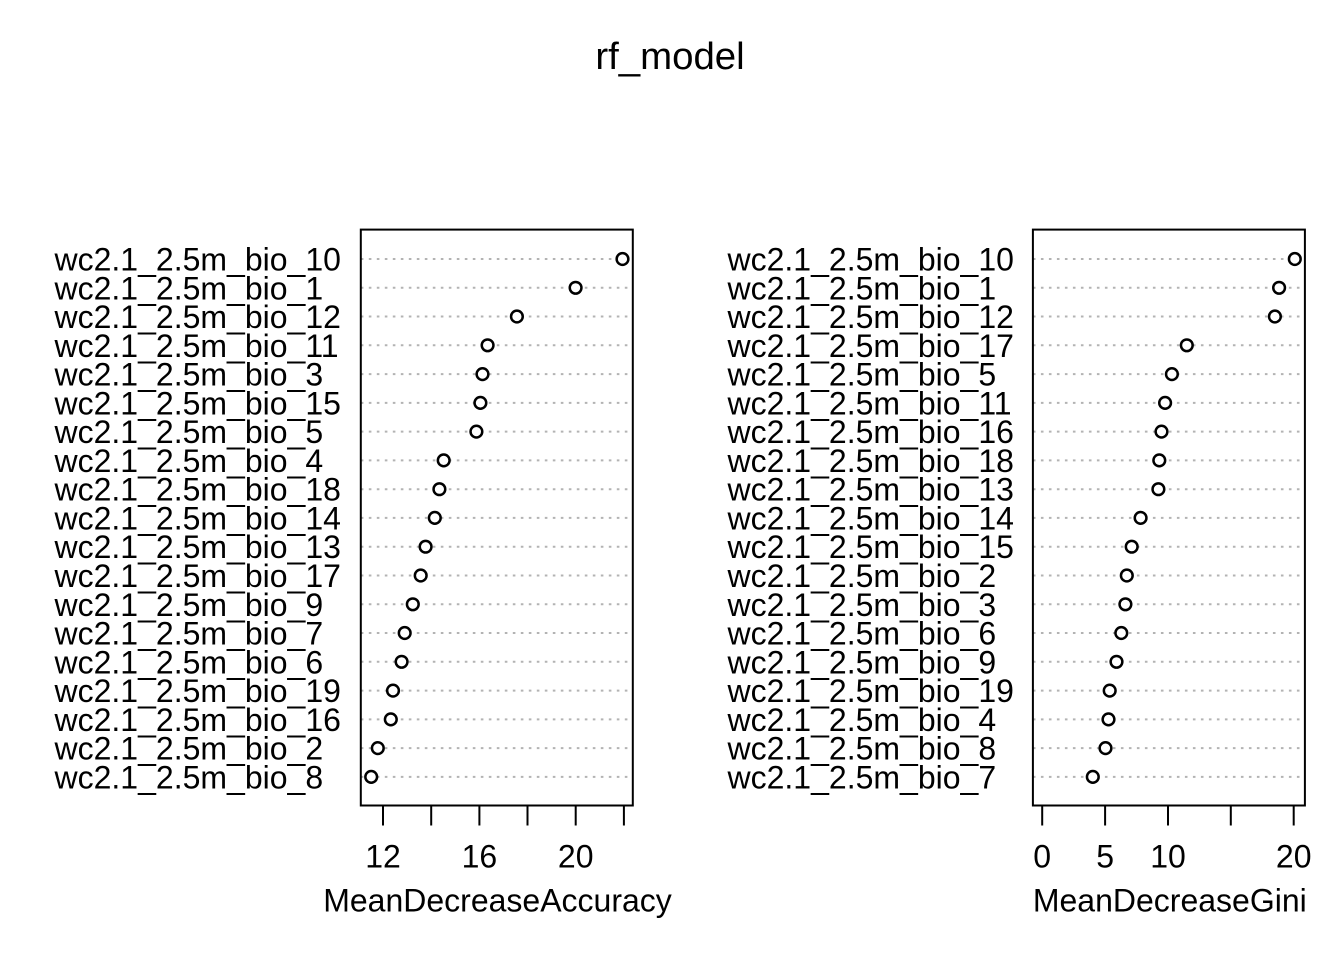  What do you see at coordinates (1042, 857) in the screenshot?
I see `svg-text: 0` at bounding box center [1042, 857].